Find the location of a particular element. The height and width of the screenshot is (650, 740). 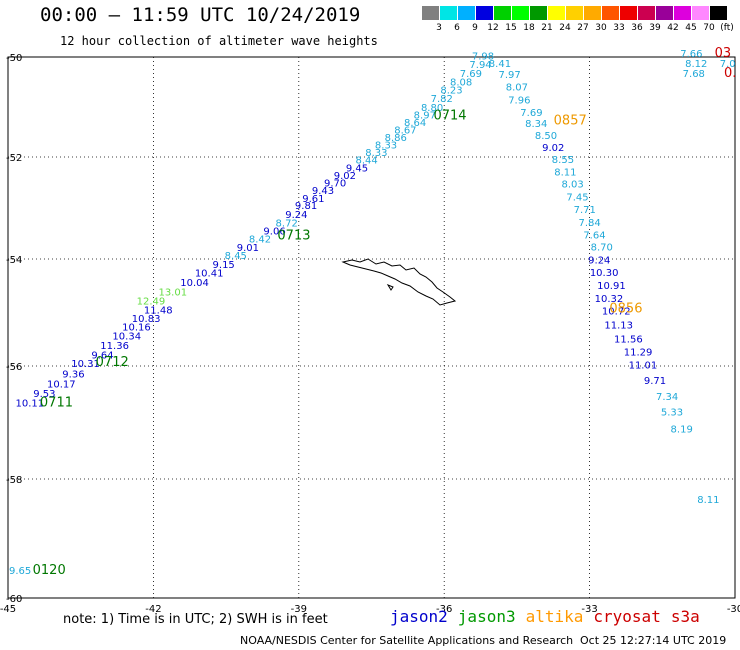

color-scale-label: 6 is located at coordinates (457, 28).